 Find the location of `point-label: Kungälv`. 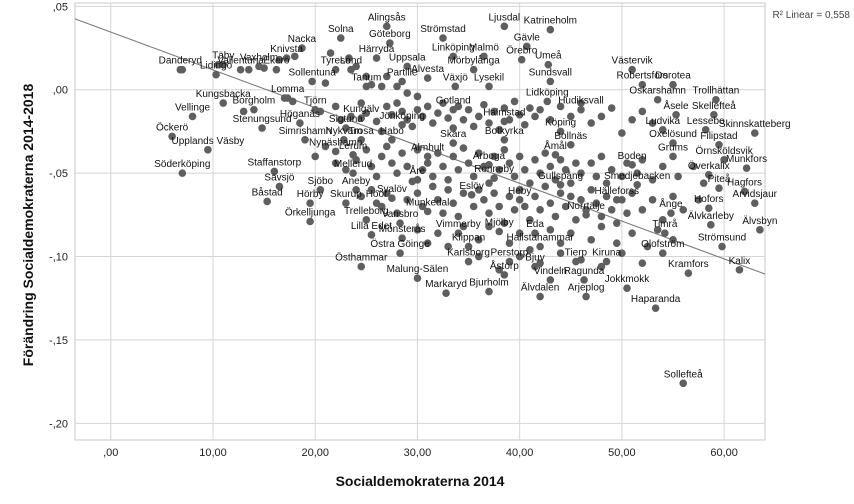

point-label: Kungälv is located at coordinates (361, 109).